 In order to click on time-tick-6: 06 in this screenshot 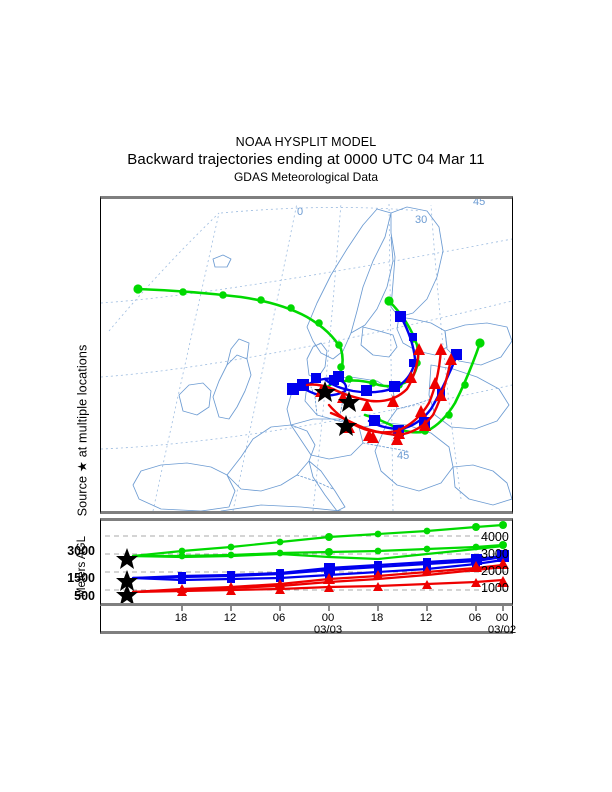, I will do `click(475, 618)`.